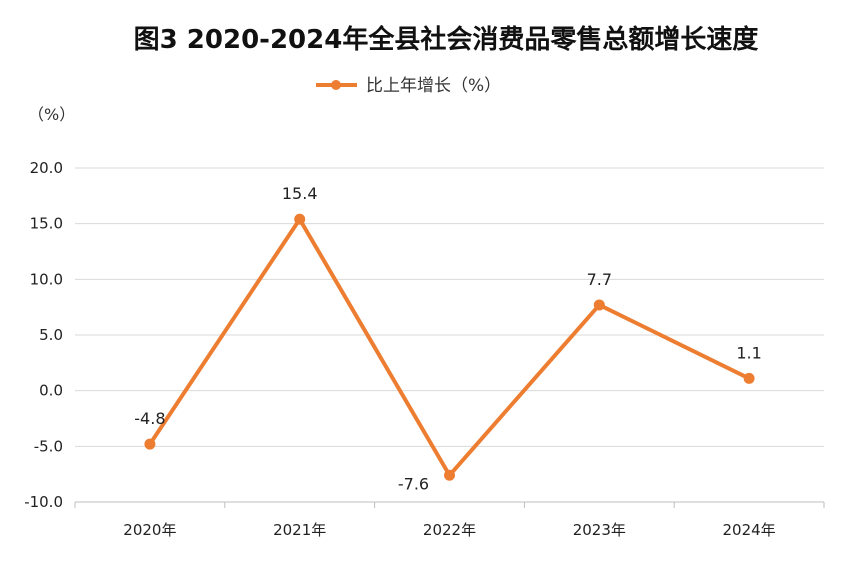 Image resolution: width=843 pixels, height=567 pixels. I want to click on legend-label: 比上年增长（%）, so click(433, 86).